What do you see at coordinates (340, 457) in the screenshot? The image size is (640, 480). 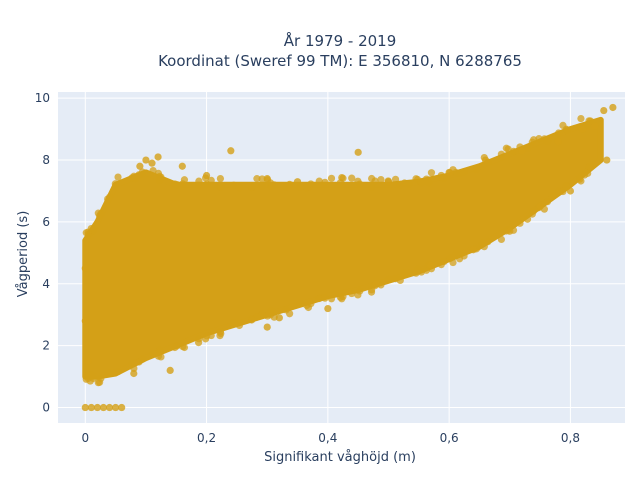 I see `x-axis-title: Signifikant våghöjd (m)` at bounding box center [340, 457].